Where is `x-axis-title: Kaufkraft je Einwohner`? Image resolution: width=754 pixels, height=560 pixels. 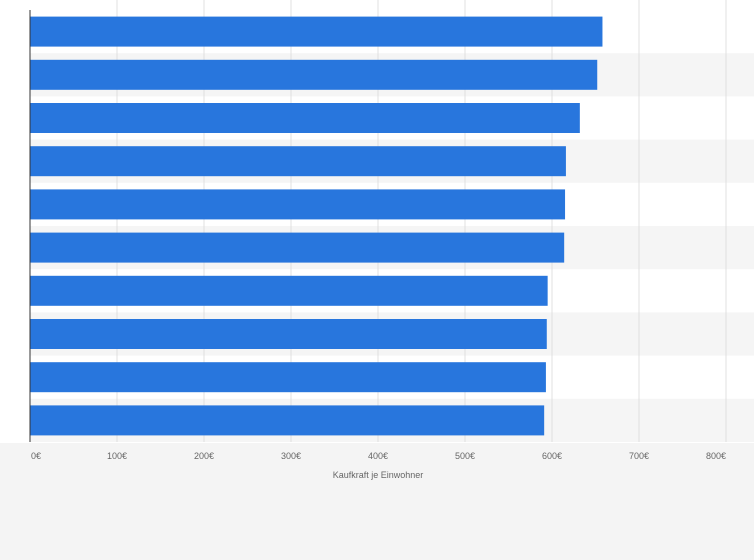 x-axis-title: Kaufkraft je Einwohner is located at coordinates (378, 475).